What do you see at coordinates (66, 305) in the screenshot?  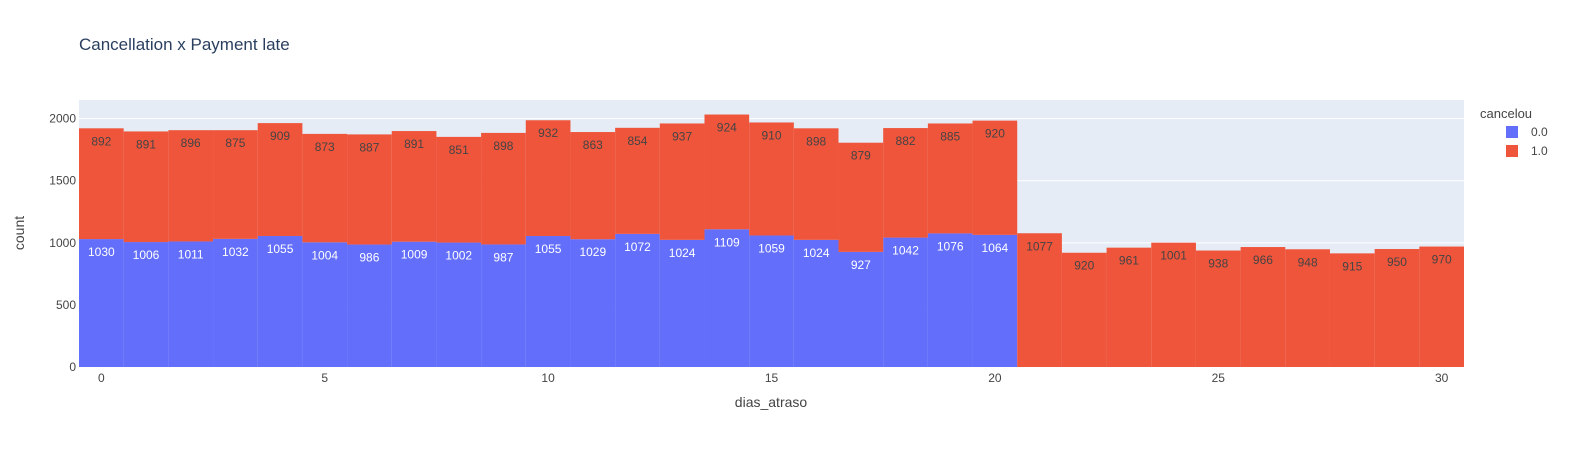 I see `y-tick-label: 500` at bounding box center [66, 305].